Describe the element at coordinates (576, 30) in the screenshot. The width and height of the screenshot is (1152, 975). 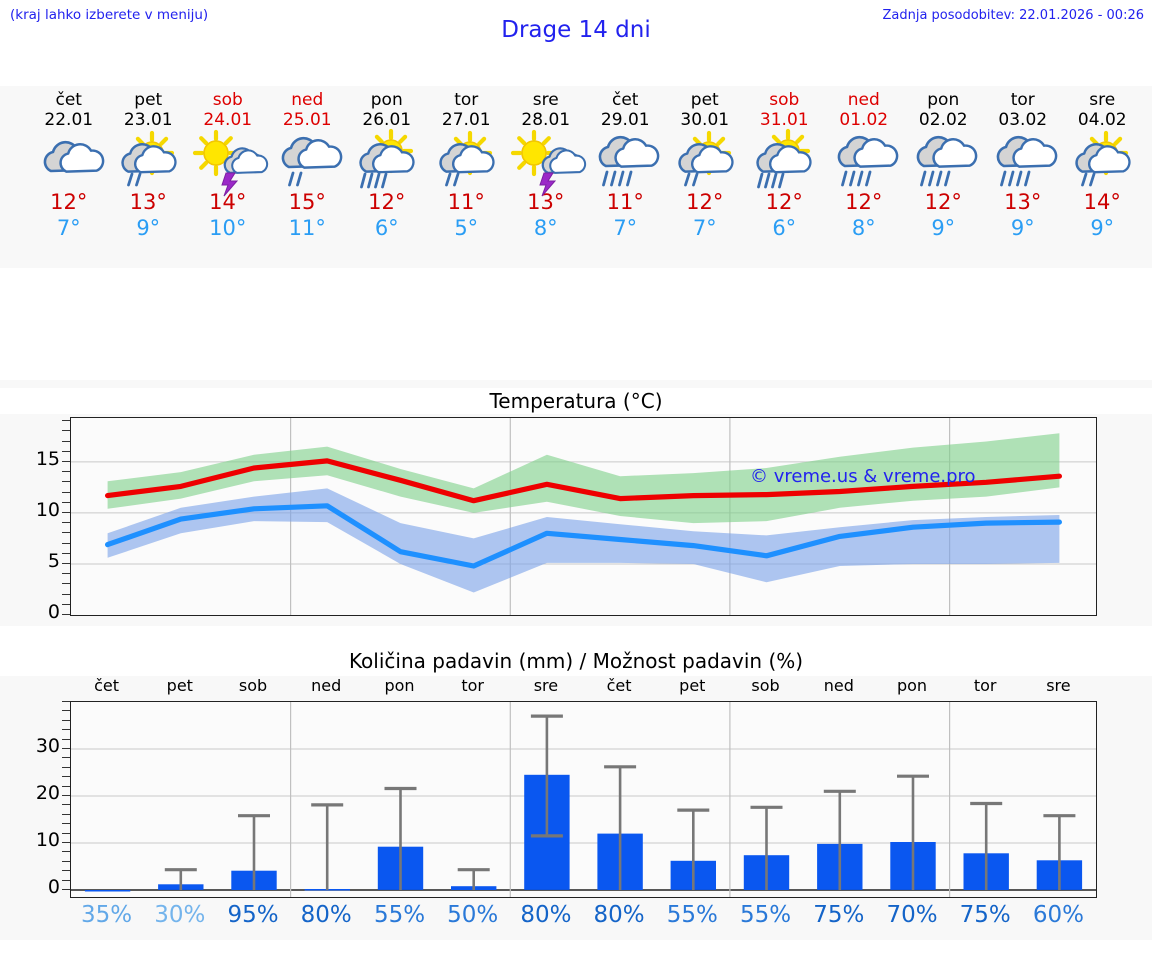
I see `page-title: Drage 14 dni` at that location.